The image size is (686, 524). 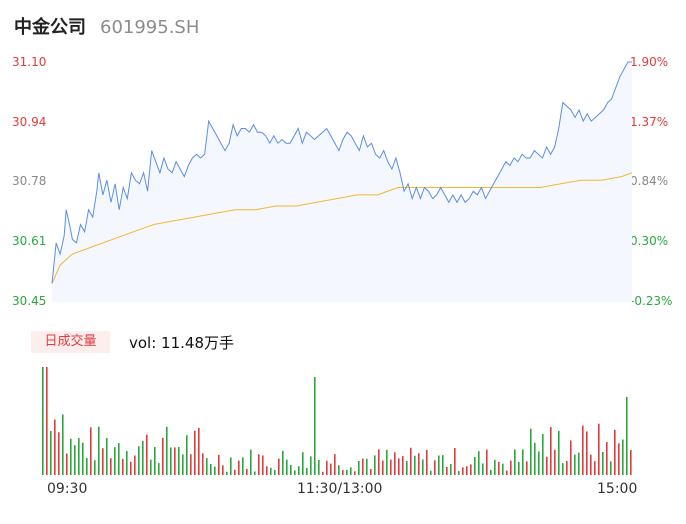 I want to click on price-label-lower: 30.61, so click(x=29, y=241).